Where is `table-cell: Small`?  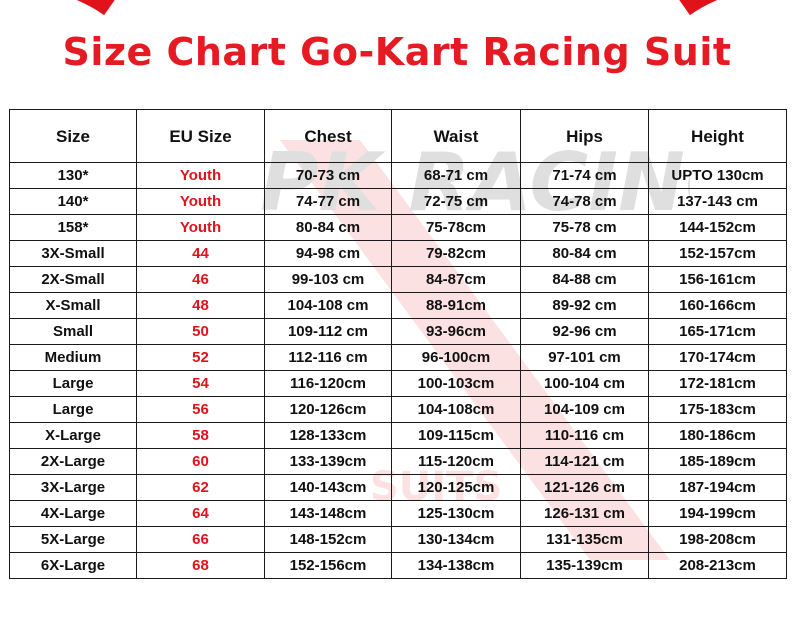 table-cell: Small is located at coordinates (73, 331).